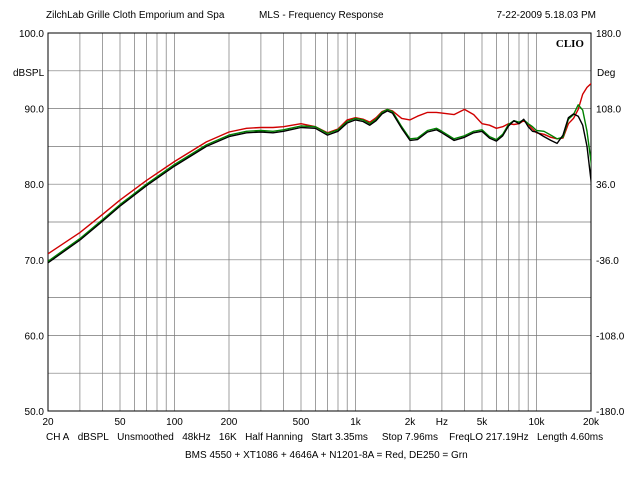 This screenshot has height=480, width=640. I want to click on y-tick-label: 60.0, so click(35, 336).